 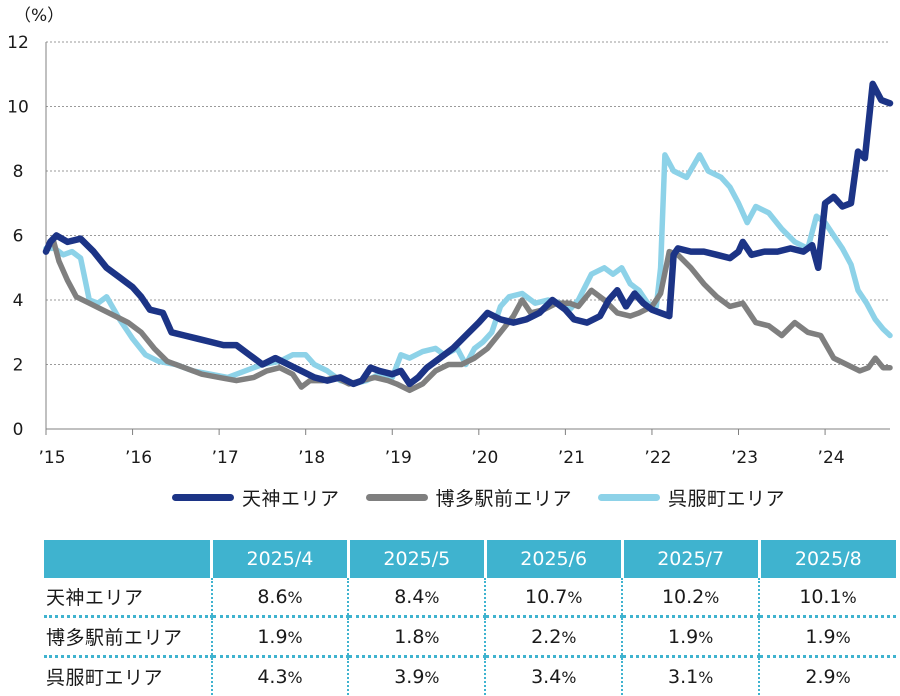 What do you see at coordinates (128, 675) in the screenshot?
I see `table-row-label: 呉服町エリア` at bounding box center [128, 675].